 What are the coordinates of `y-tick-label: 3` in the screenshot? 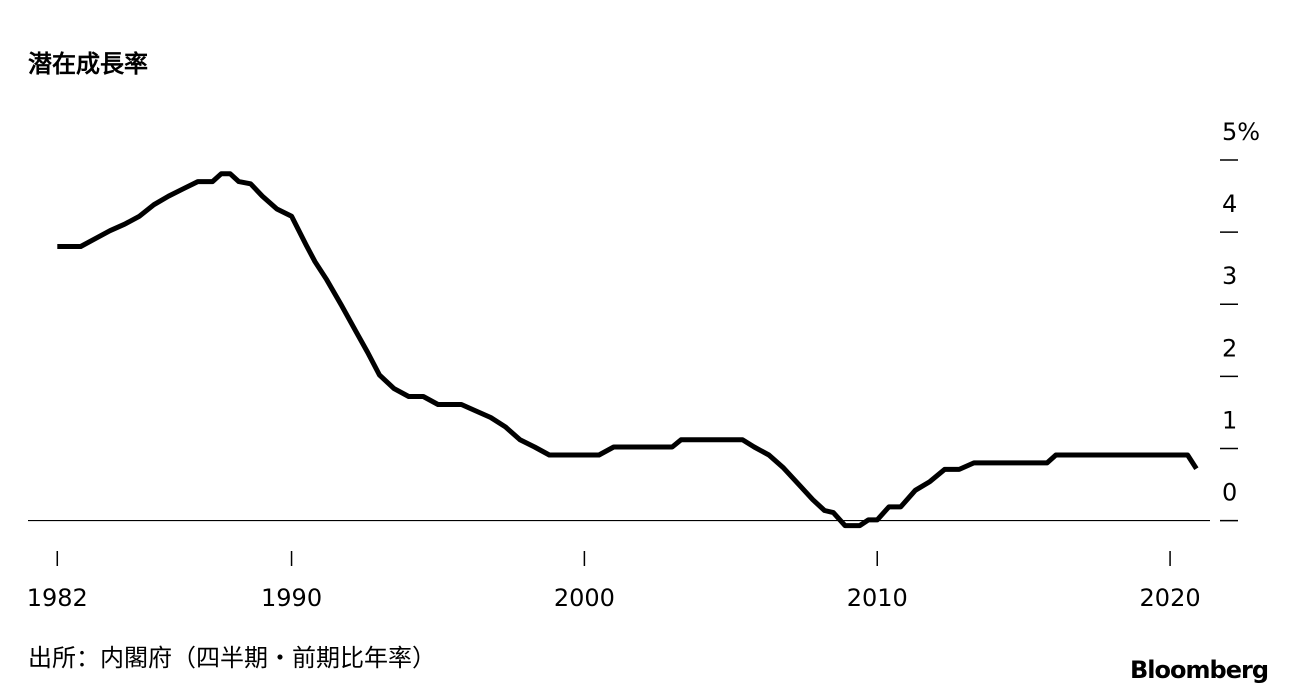 It's located at (1229, 276).